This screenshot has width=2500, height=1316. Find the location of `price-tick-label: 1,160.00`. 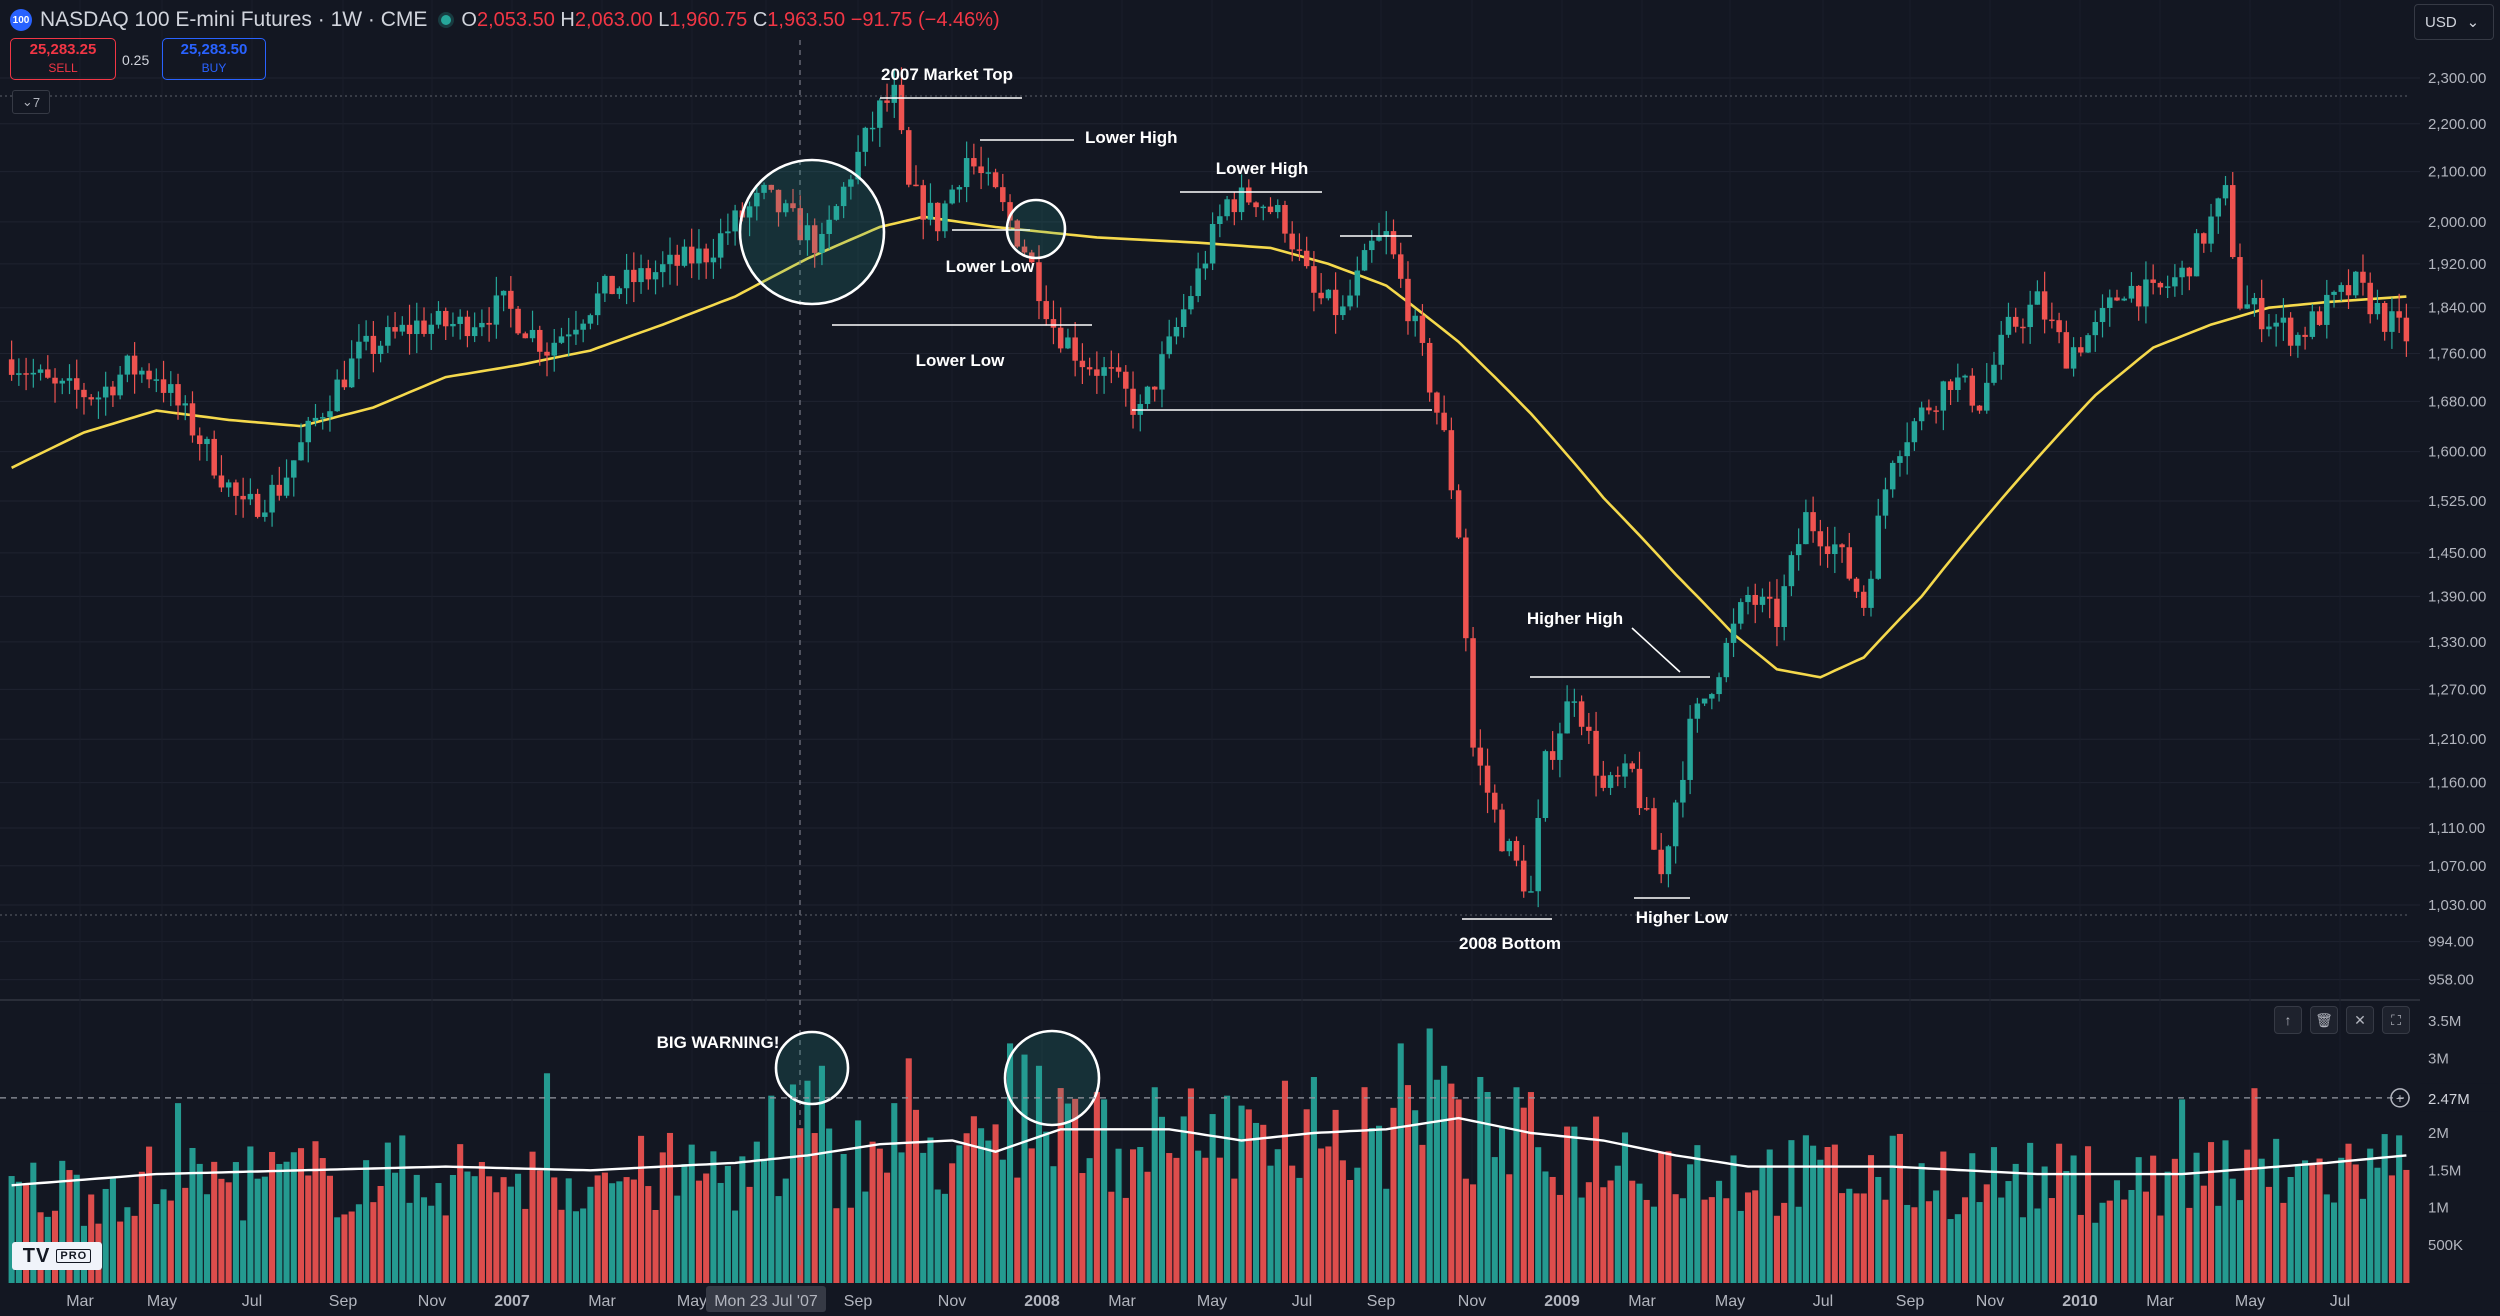

price-tick-label: 1,160.00 is located at coordinates (2457, 783).